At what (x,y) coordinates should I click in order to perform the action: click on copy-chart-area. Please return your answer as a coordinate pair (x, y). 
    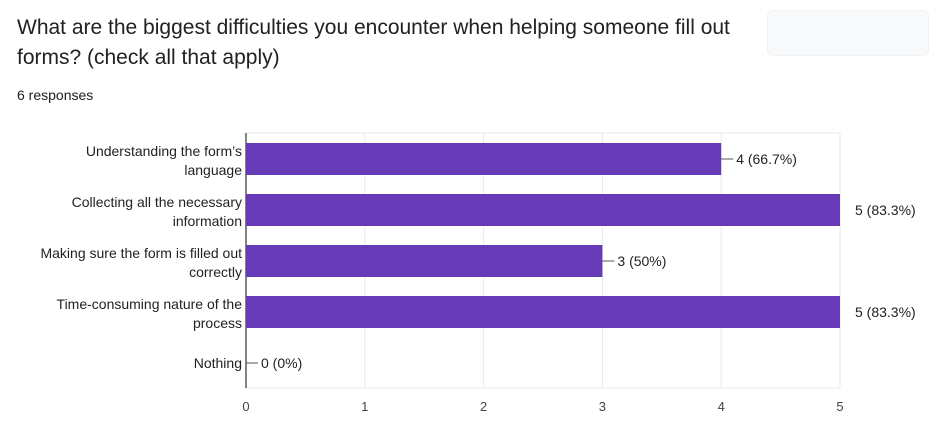
    Looking at the image, I should click on (848, 33).